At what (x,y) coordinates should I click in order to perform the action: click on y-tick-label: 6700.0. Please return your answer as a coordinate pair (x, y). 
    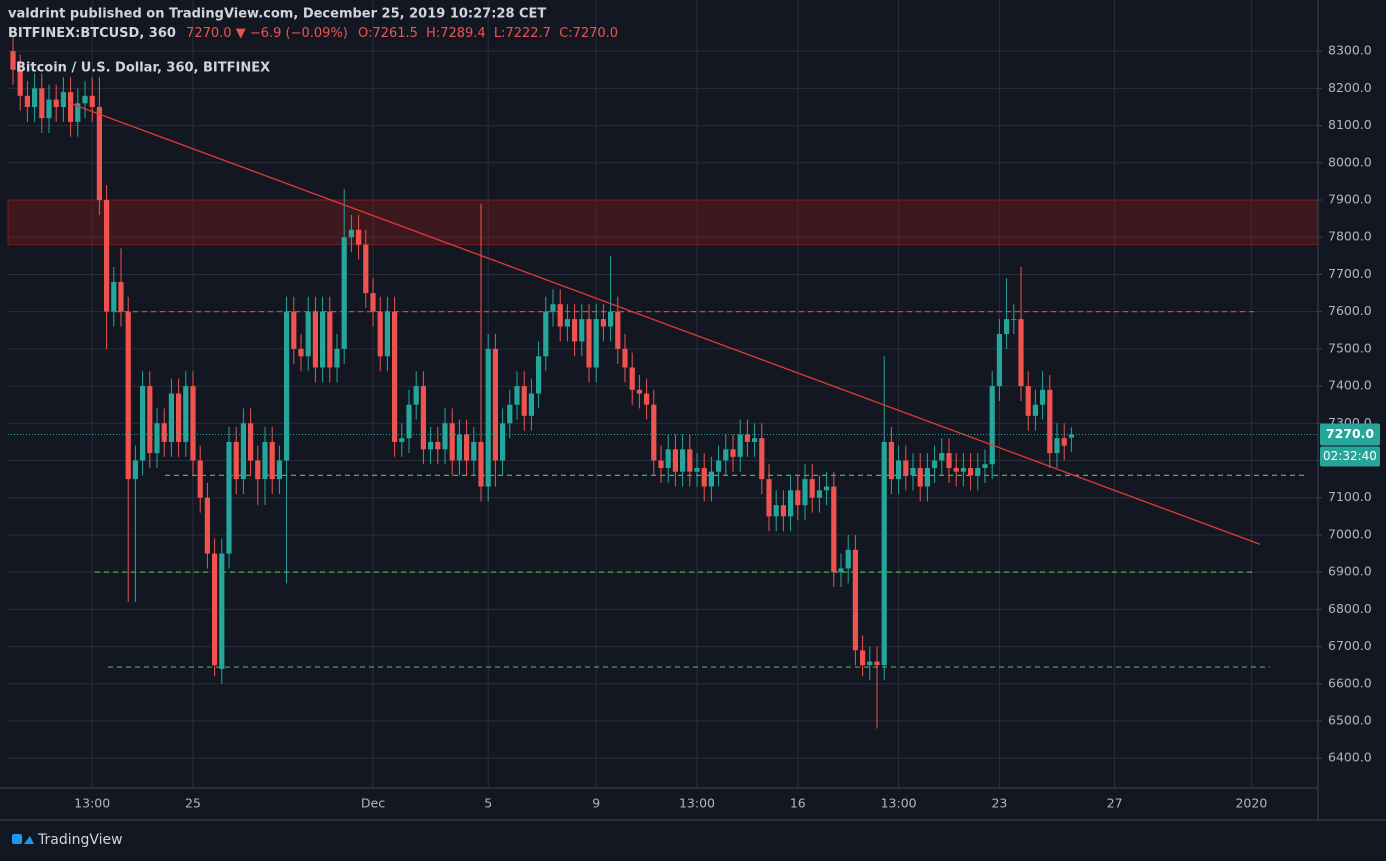
    Looking at the image, I should click on (1350, 645).